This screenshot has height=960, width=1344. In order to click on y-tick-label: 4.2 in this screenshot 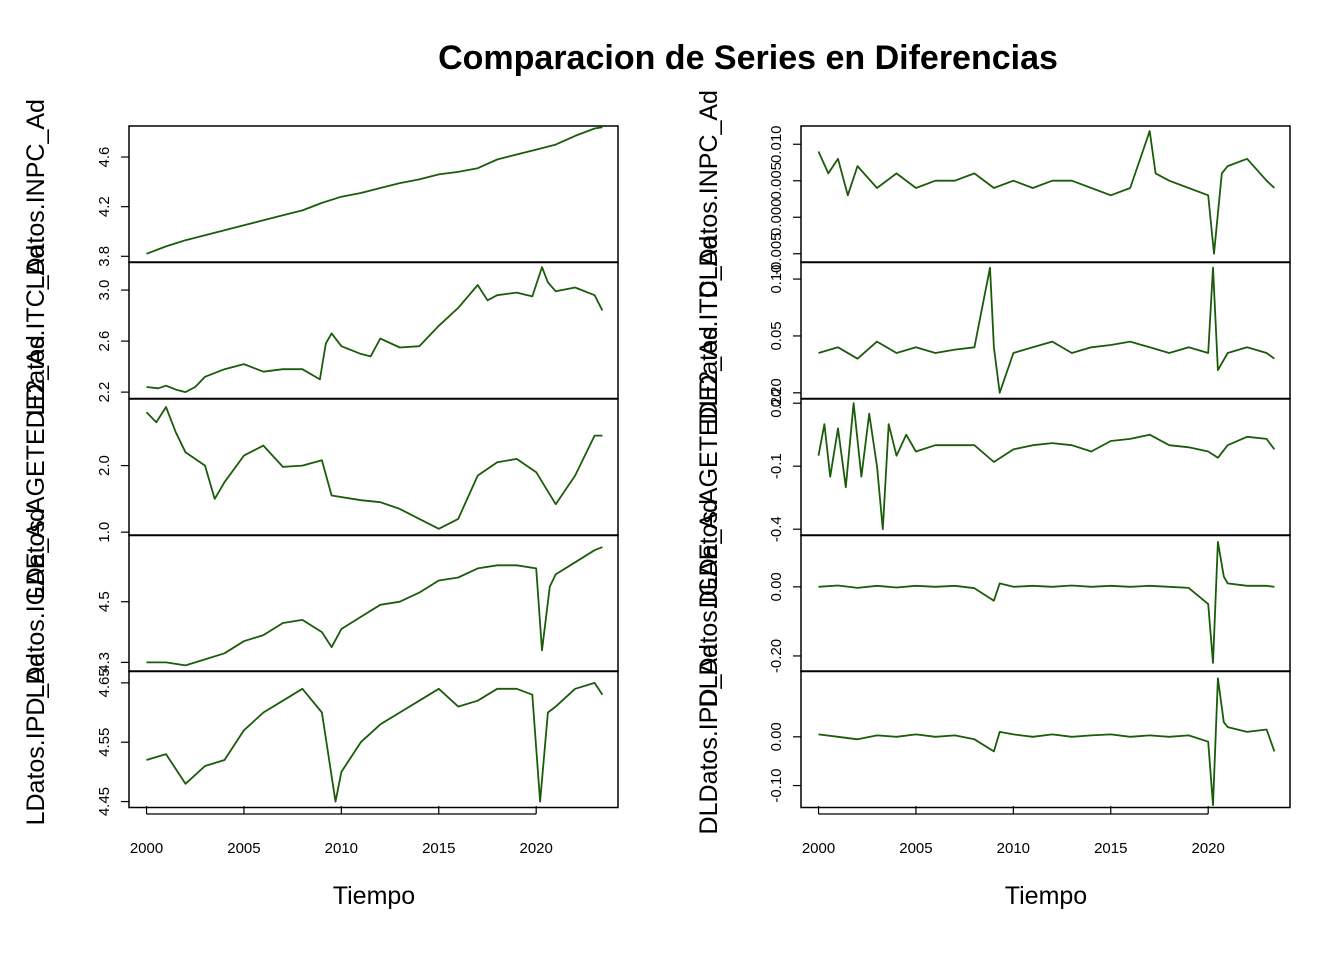, I will do `click(104, 206)`.